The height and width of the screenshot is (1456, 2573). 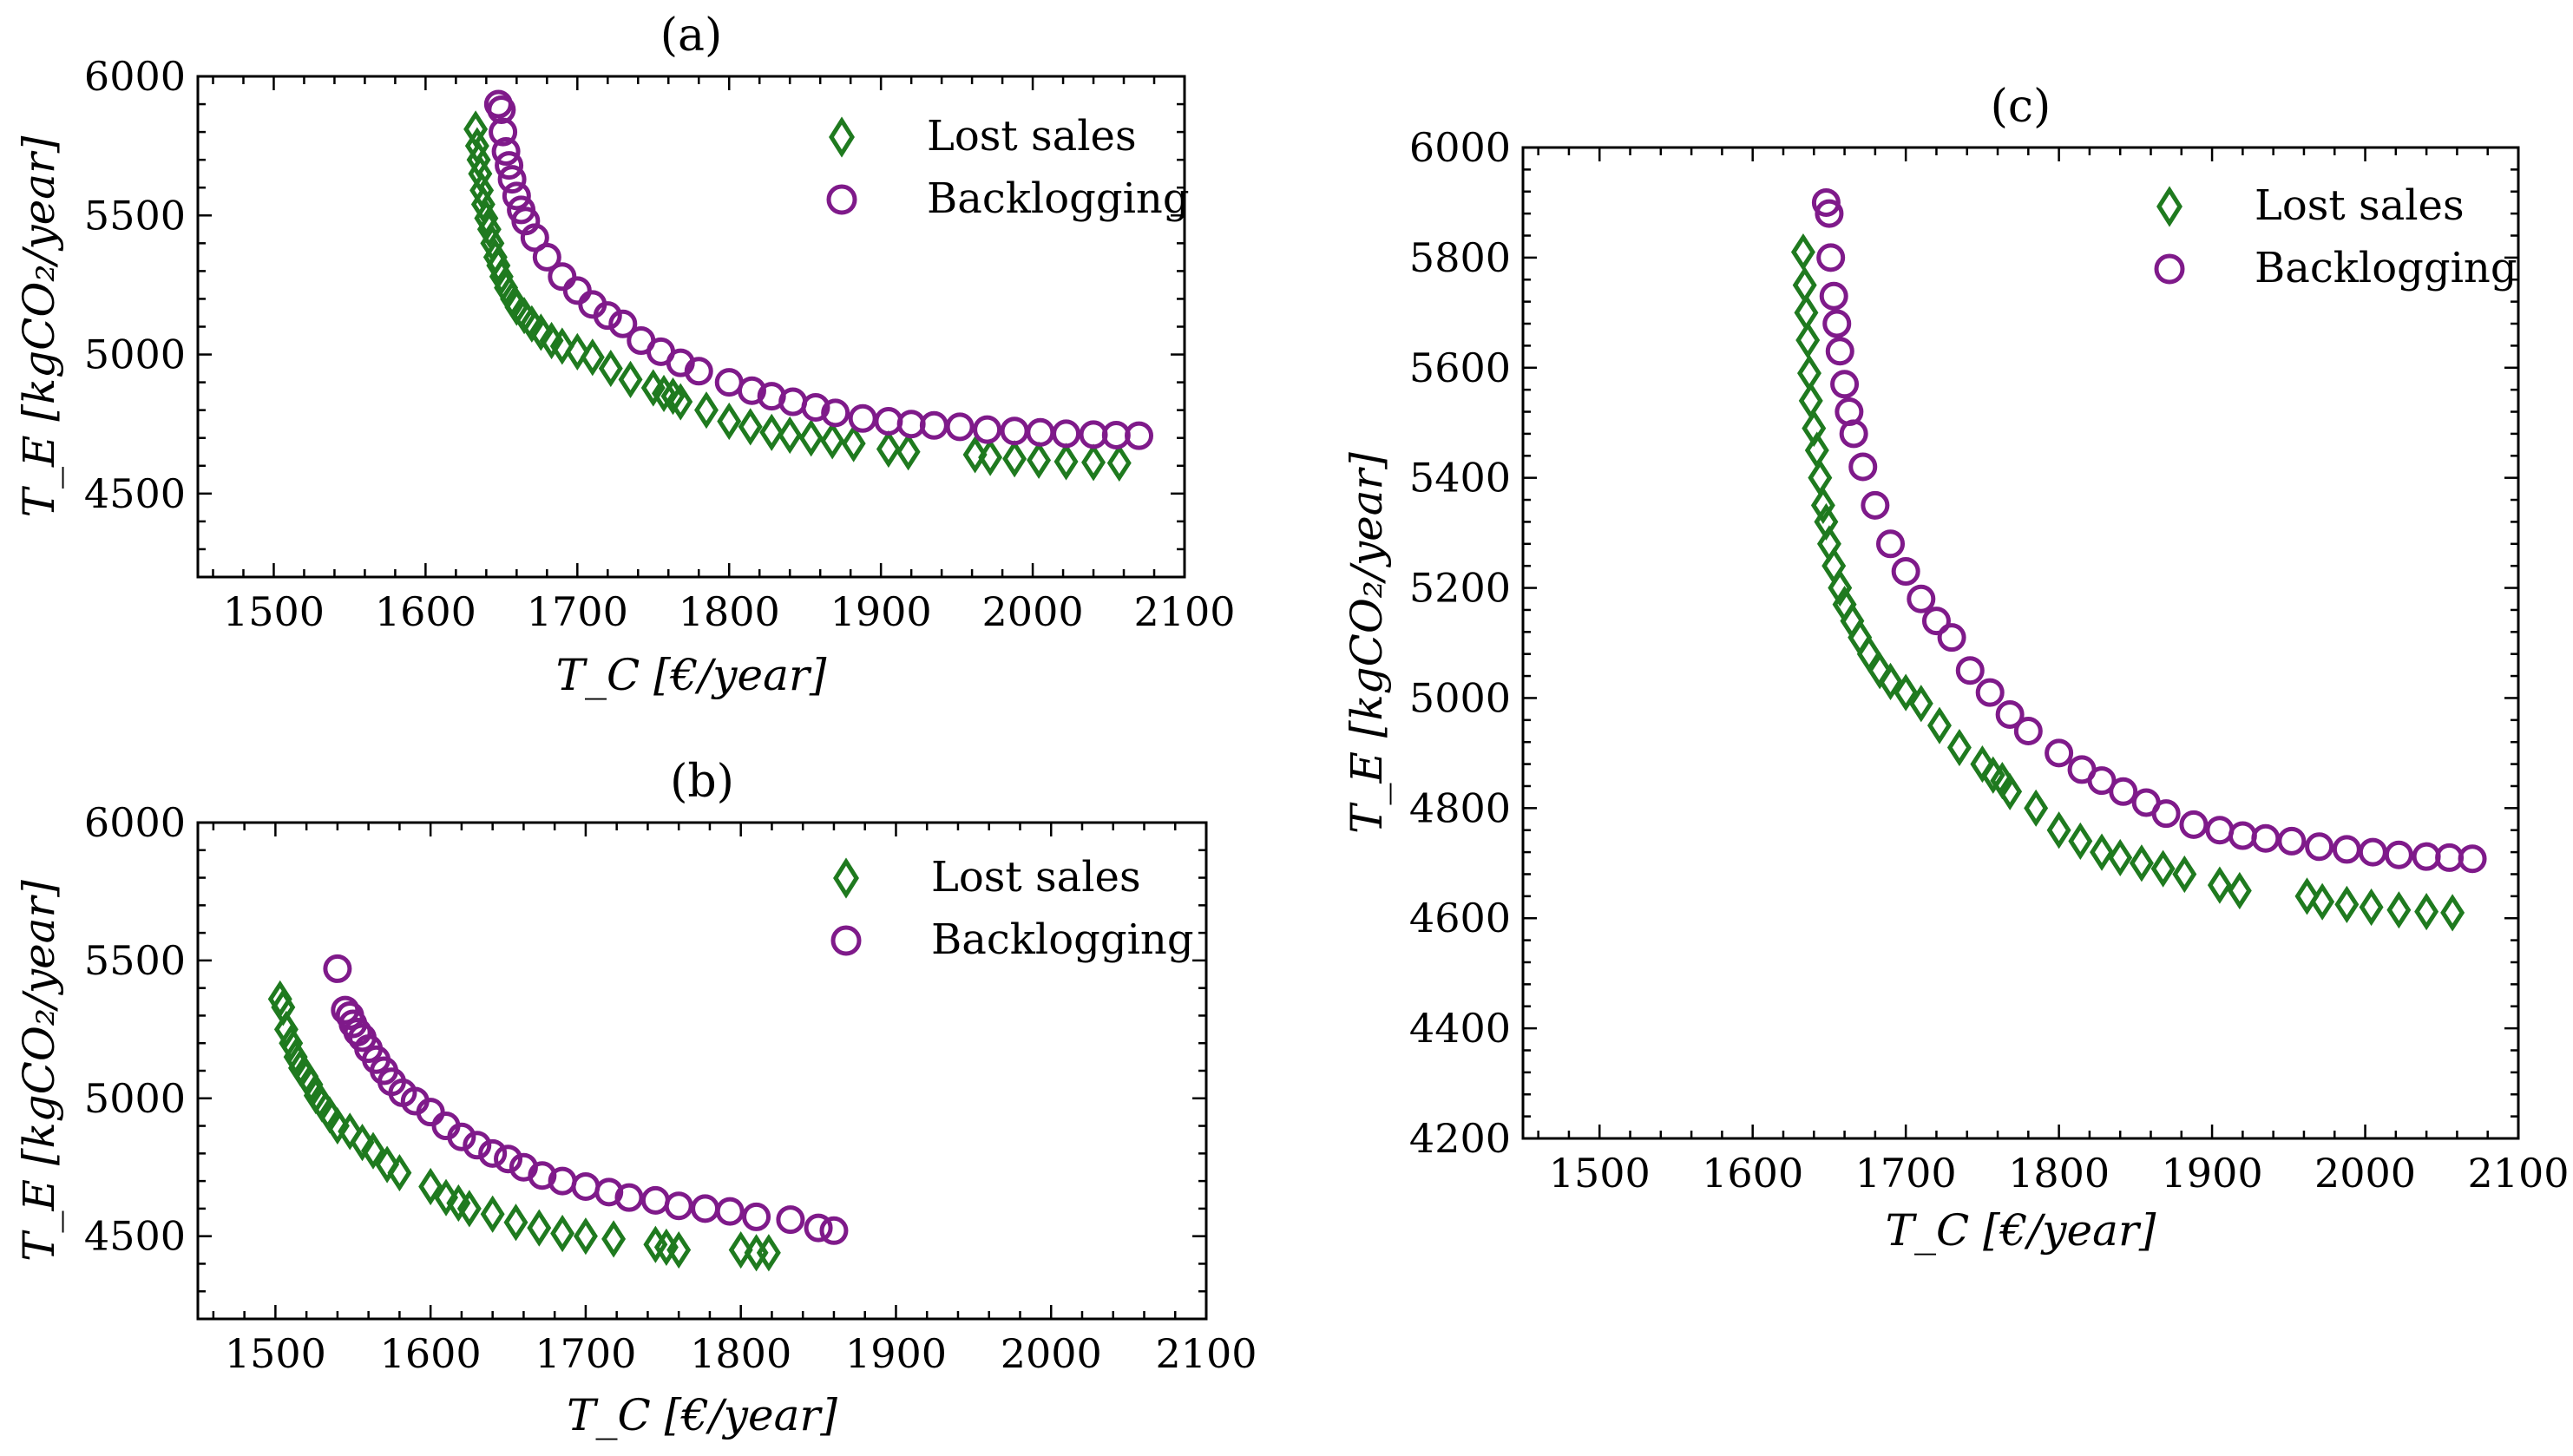 I want to click on y-tick-label: 4200, so click(x=1460, y=1138).